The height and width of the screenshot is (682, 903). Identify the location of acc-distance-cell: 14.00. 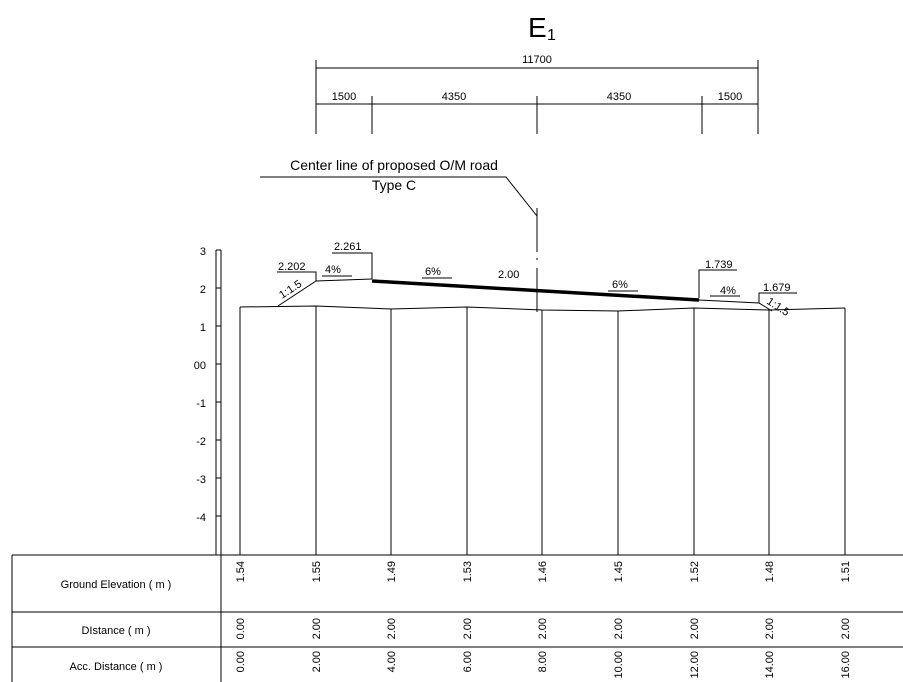
(770, 665).